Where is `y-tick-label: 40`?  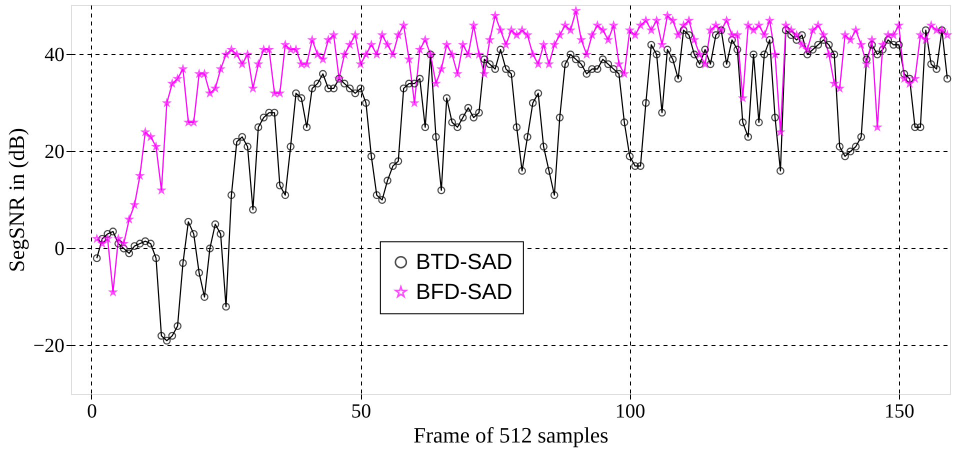
y-tick-label: 40 is located at coordinates (54, 55).